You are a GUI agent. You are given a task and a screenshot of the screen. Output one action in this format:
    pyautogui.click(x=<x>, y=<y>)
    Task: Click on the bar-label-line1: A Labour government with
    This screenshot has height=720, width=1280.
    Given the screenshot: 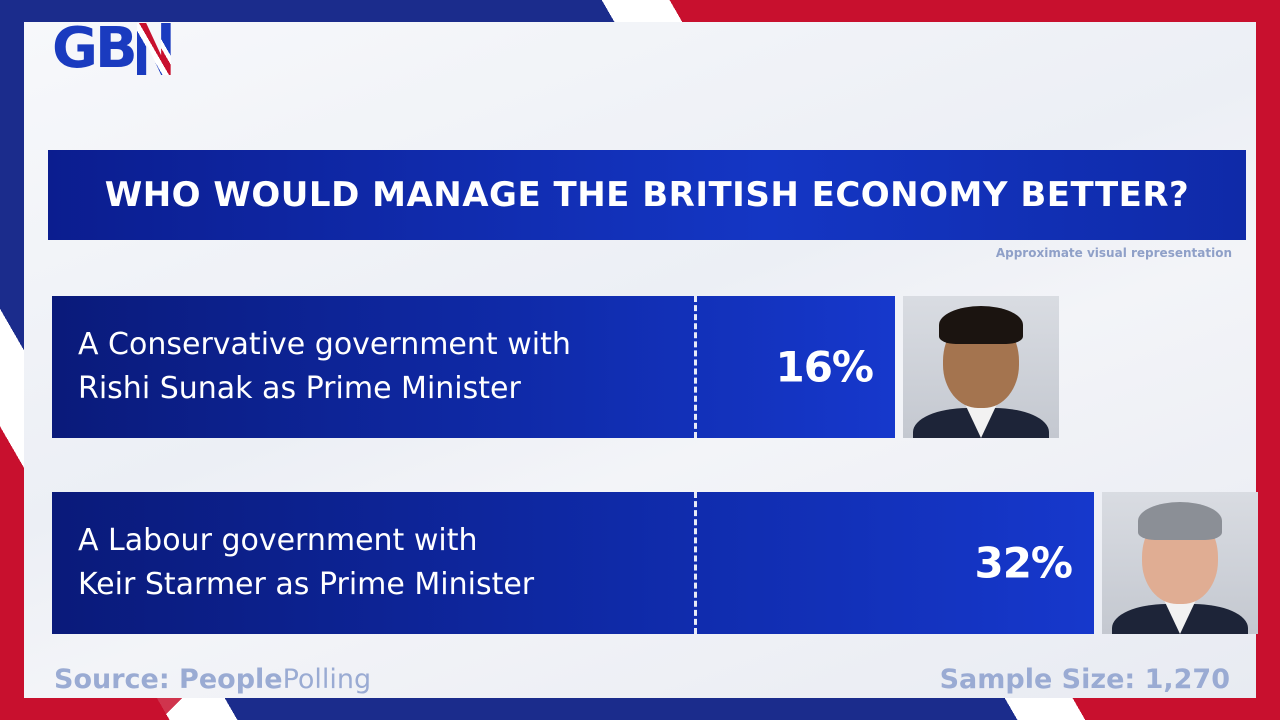 What is the action you would take?
    pyautogui.click(x=278, y=540)
    